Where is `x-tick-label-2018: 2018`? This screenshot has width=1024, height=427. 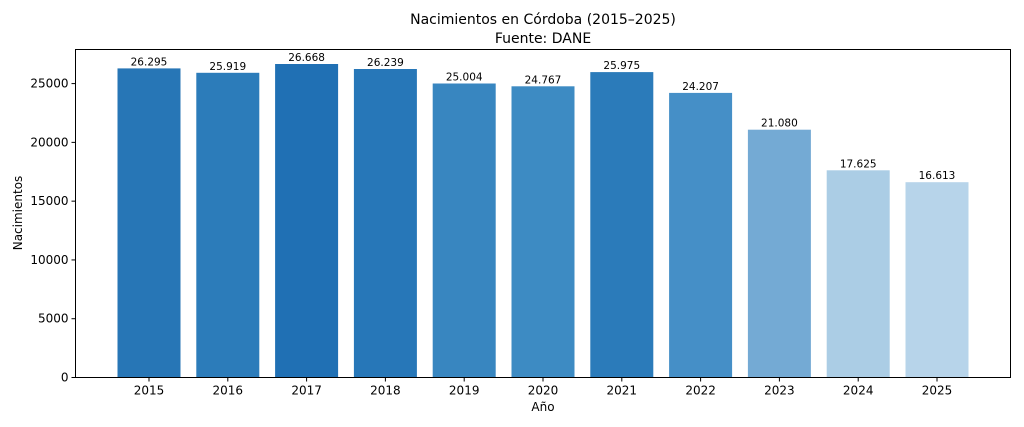
x-tick-label-2018: 2018 is located at coordinates (385, 391).